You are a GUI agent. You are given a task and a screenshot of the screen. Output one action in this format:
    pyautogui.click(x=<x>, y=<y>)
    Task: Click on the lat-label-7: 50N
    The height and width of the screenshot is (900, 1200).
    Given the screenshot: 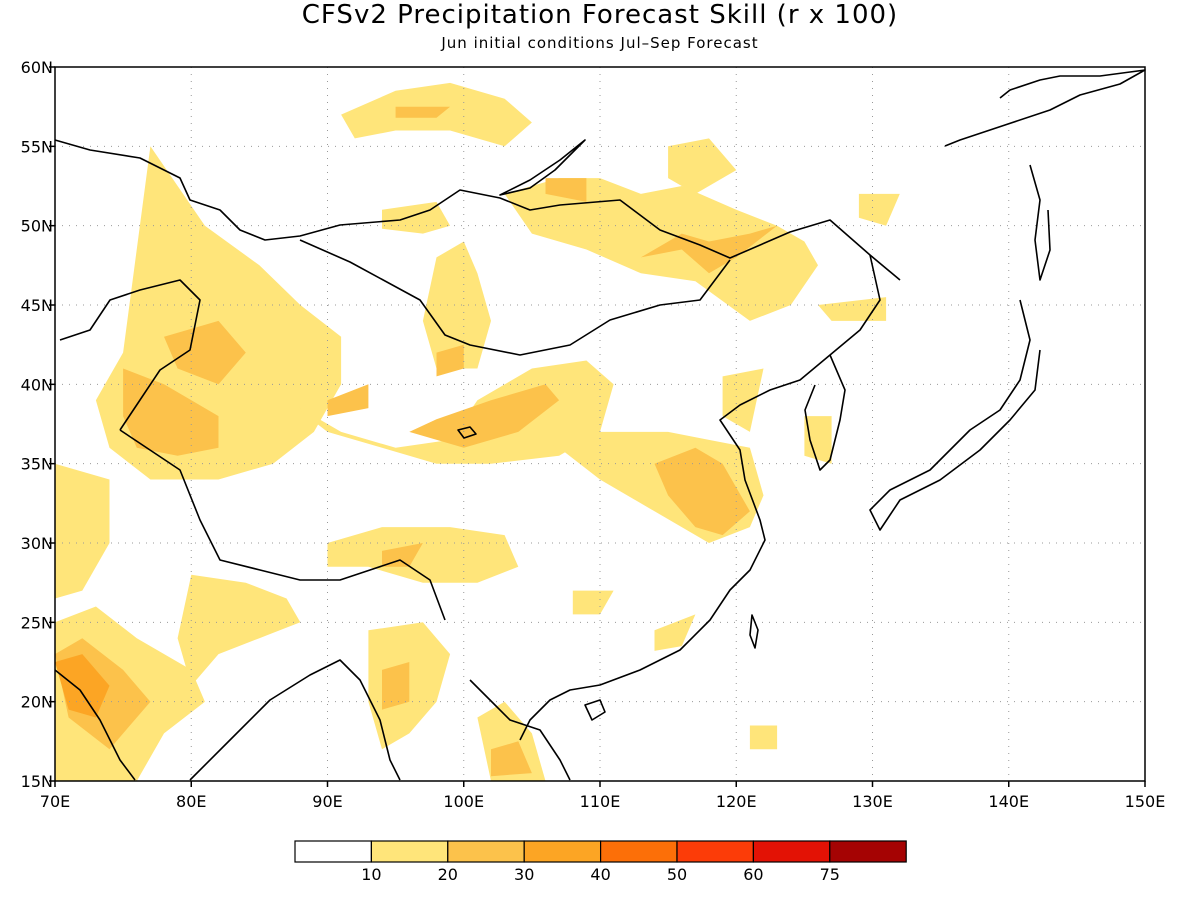 What is the action you would take?
    pyautogui.click(x=37, y=226)
    